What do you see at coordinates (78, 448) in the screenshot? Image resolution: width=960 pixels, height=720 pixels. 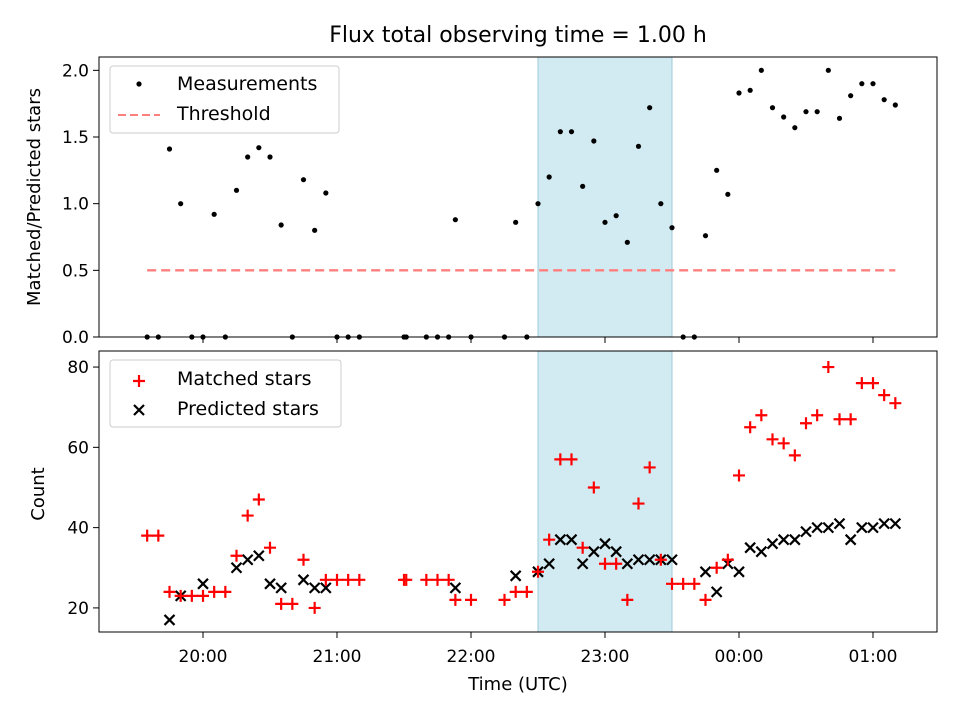 I see `y-tick-label: 60` at bounding box center [78, 448].